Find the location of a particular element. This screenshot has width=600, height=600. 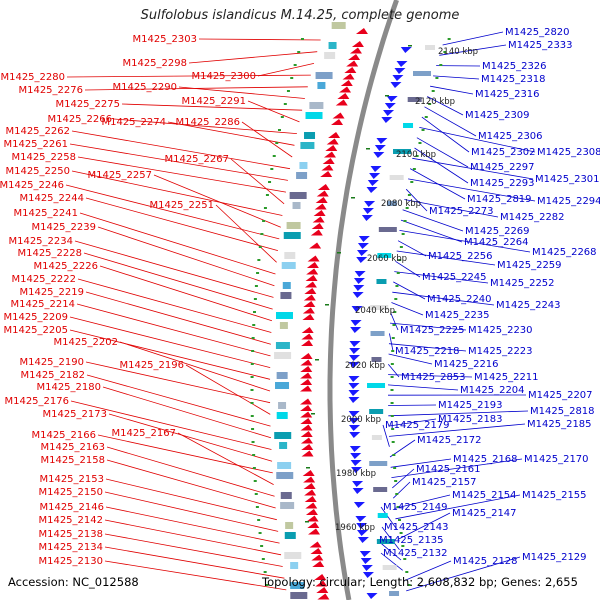

forward-gene-label: M1425_2180 is located at coordinates (68, 387).